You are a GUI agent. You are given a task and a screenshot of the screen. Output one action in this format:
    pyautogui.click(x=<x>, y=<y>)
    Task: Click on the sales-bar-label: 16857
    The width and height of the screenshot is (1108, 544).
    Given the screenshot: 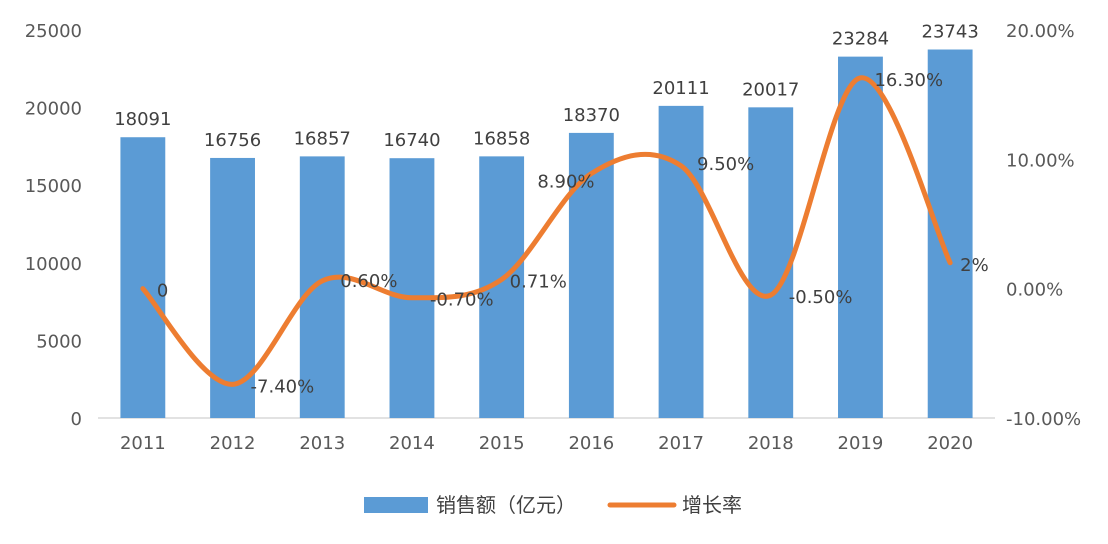 What is the action you would take?
    pyautogui.click(x=322, y=138)
    